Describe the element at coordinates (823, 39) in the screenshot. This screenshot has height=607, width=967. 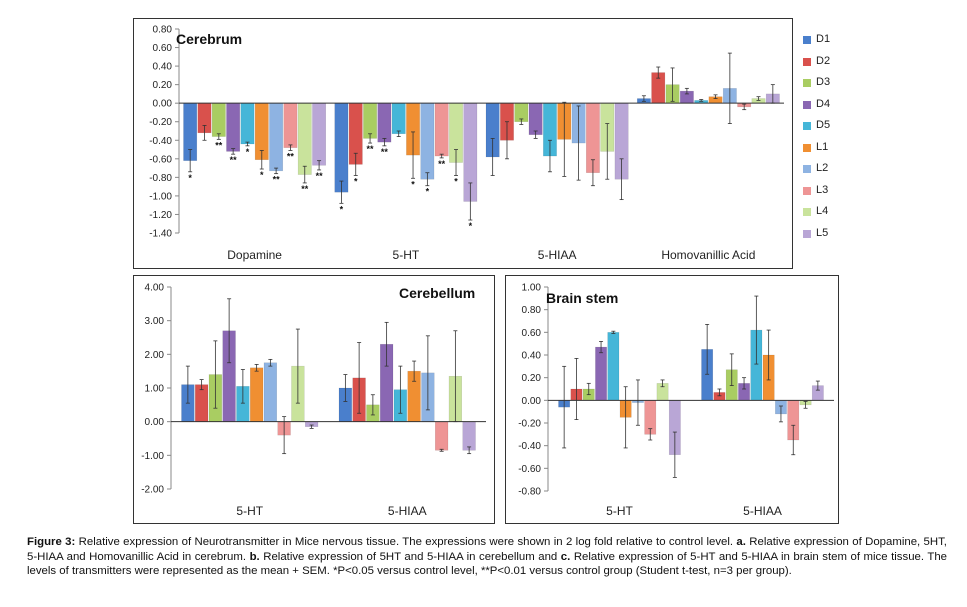
I see `legend-label: D1` at that location.